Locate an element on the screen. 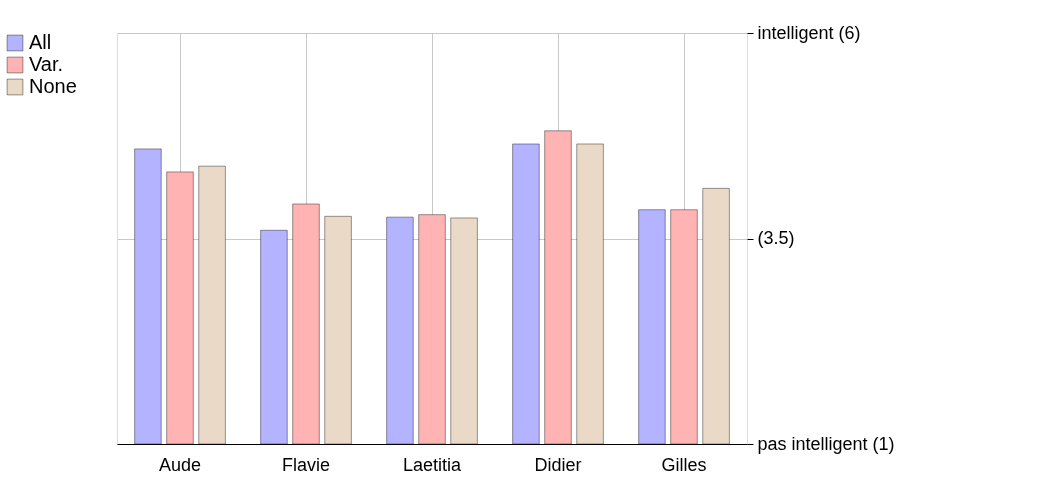 The height and width of the screenshot is (481, 1044). legend-label: All is located at coordinates (40, 42).